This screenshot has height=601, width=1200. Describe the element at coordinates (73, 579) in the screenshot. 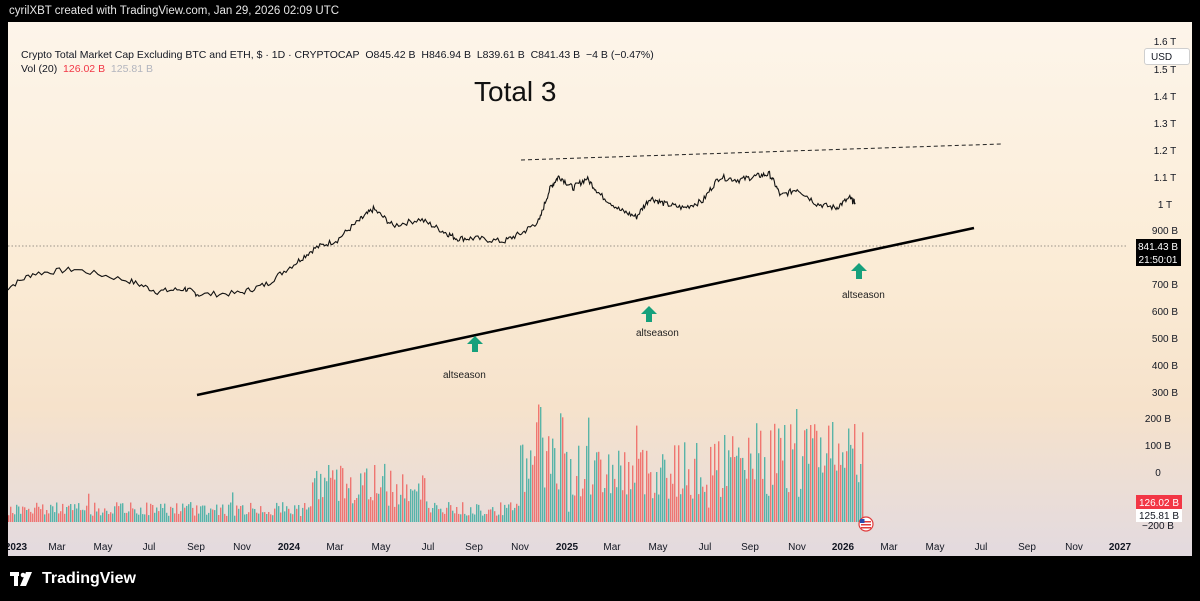

I see `tradingview-logo: TradingView` at that location.